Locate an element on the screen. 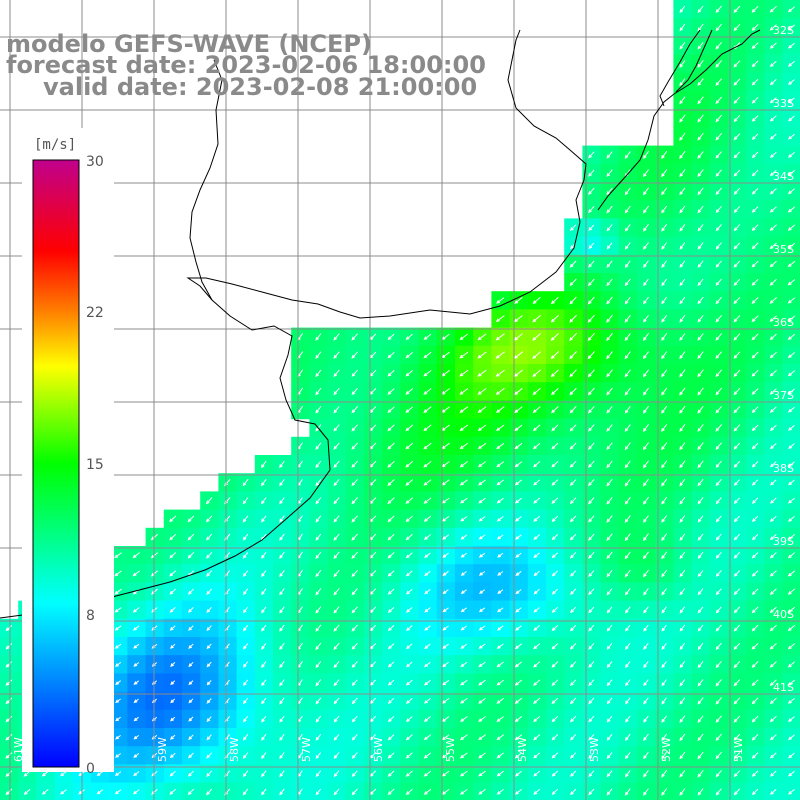 This screenshot has height=800, width=800. colorbar: [m/s] 30 22 15 8 0 is located at coordinates (68, 452).